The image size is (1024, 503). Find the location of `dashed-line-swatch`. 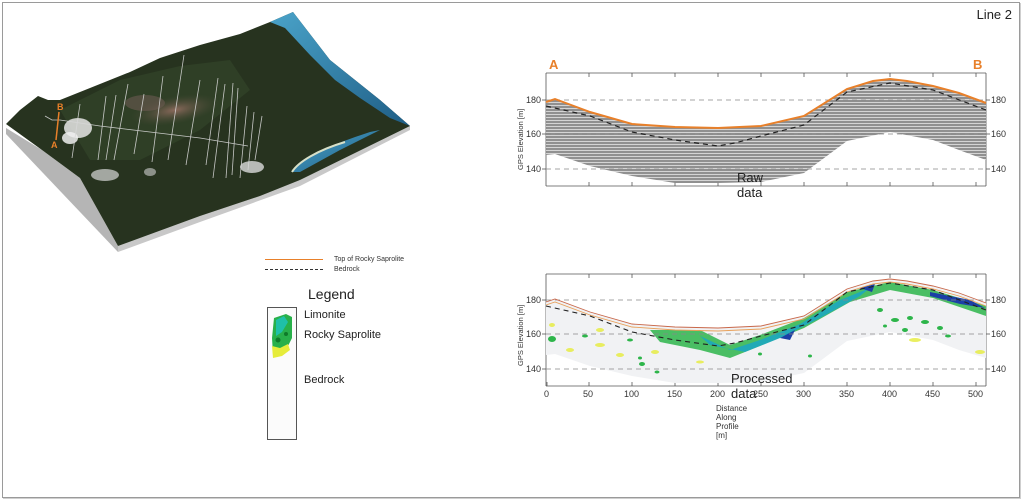

dashed-line-swatch is located at coordinates (294, 269).